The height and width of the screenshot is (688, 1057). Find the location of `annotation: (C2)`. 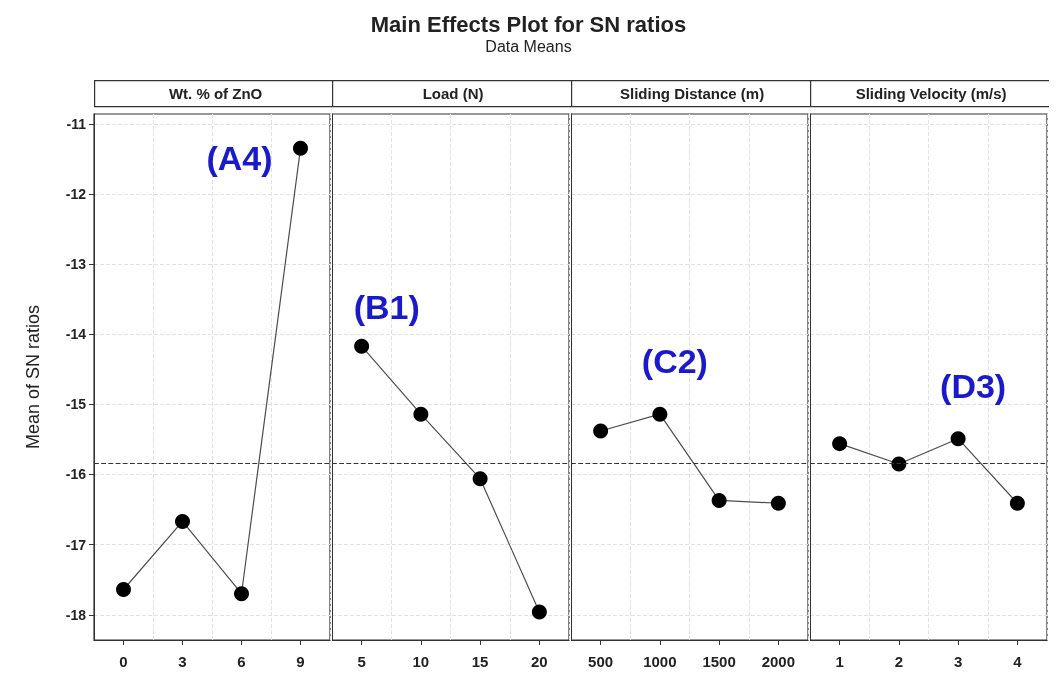

annotation: (C2) is located at coordinates (674, 361).